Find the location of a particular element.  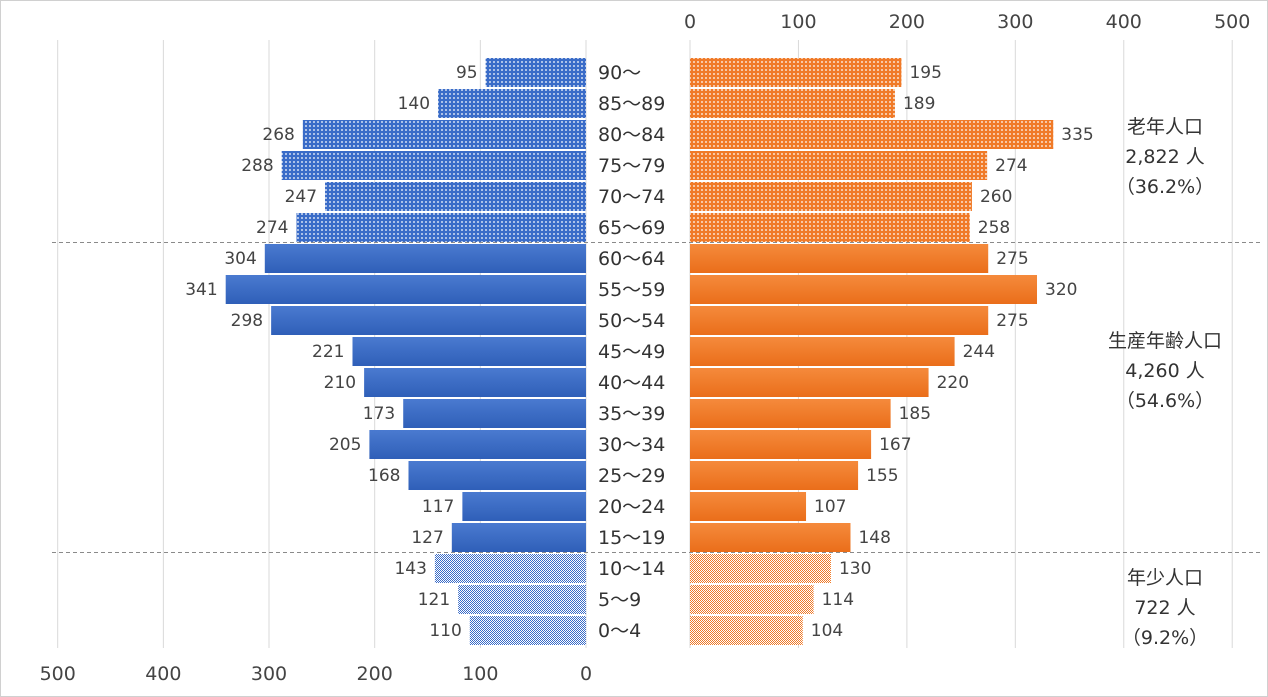

age-group-label: 55～59 is located at coordinates (631, 290).